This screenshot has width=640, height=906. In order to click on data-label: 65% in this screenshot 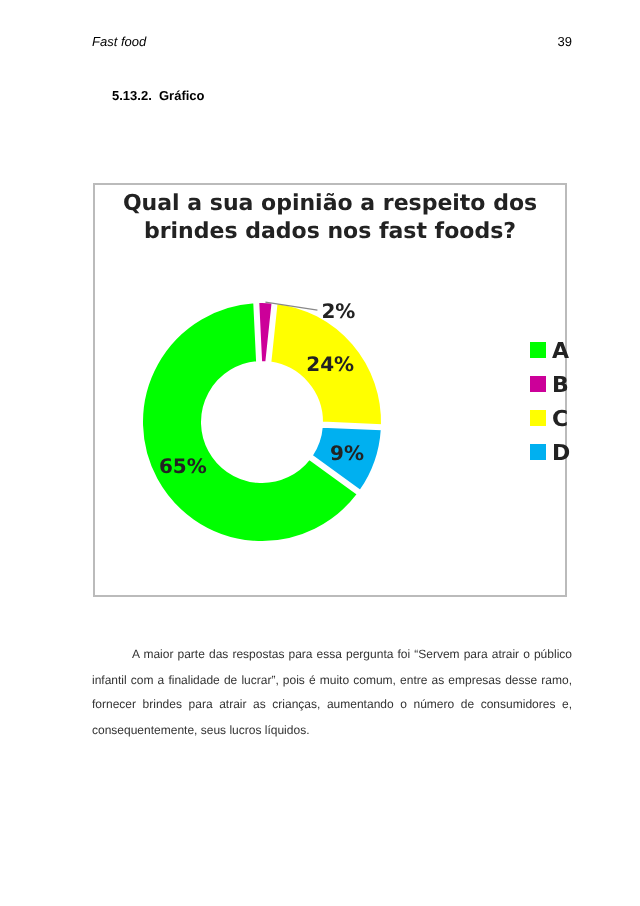, I will do `click(182, 467)`.